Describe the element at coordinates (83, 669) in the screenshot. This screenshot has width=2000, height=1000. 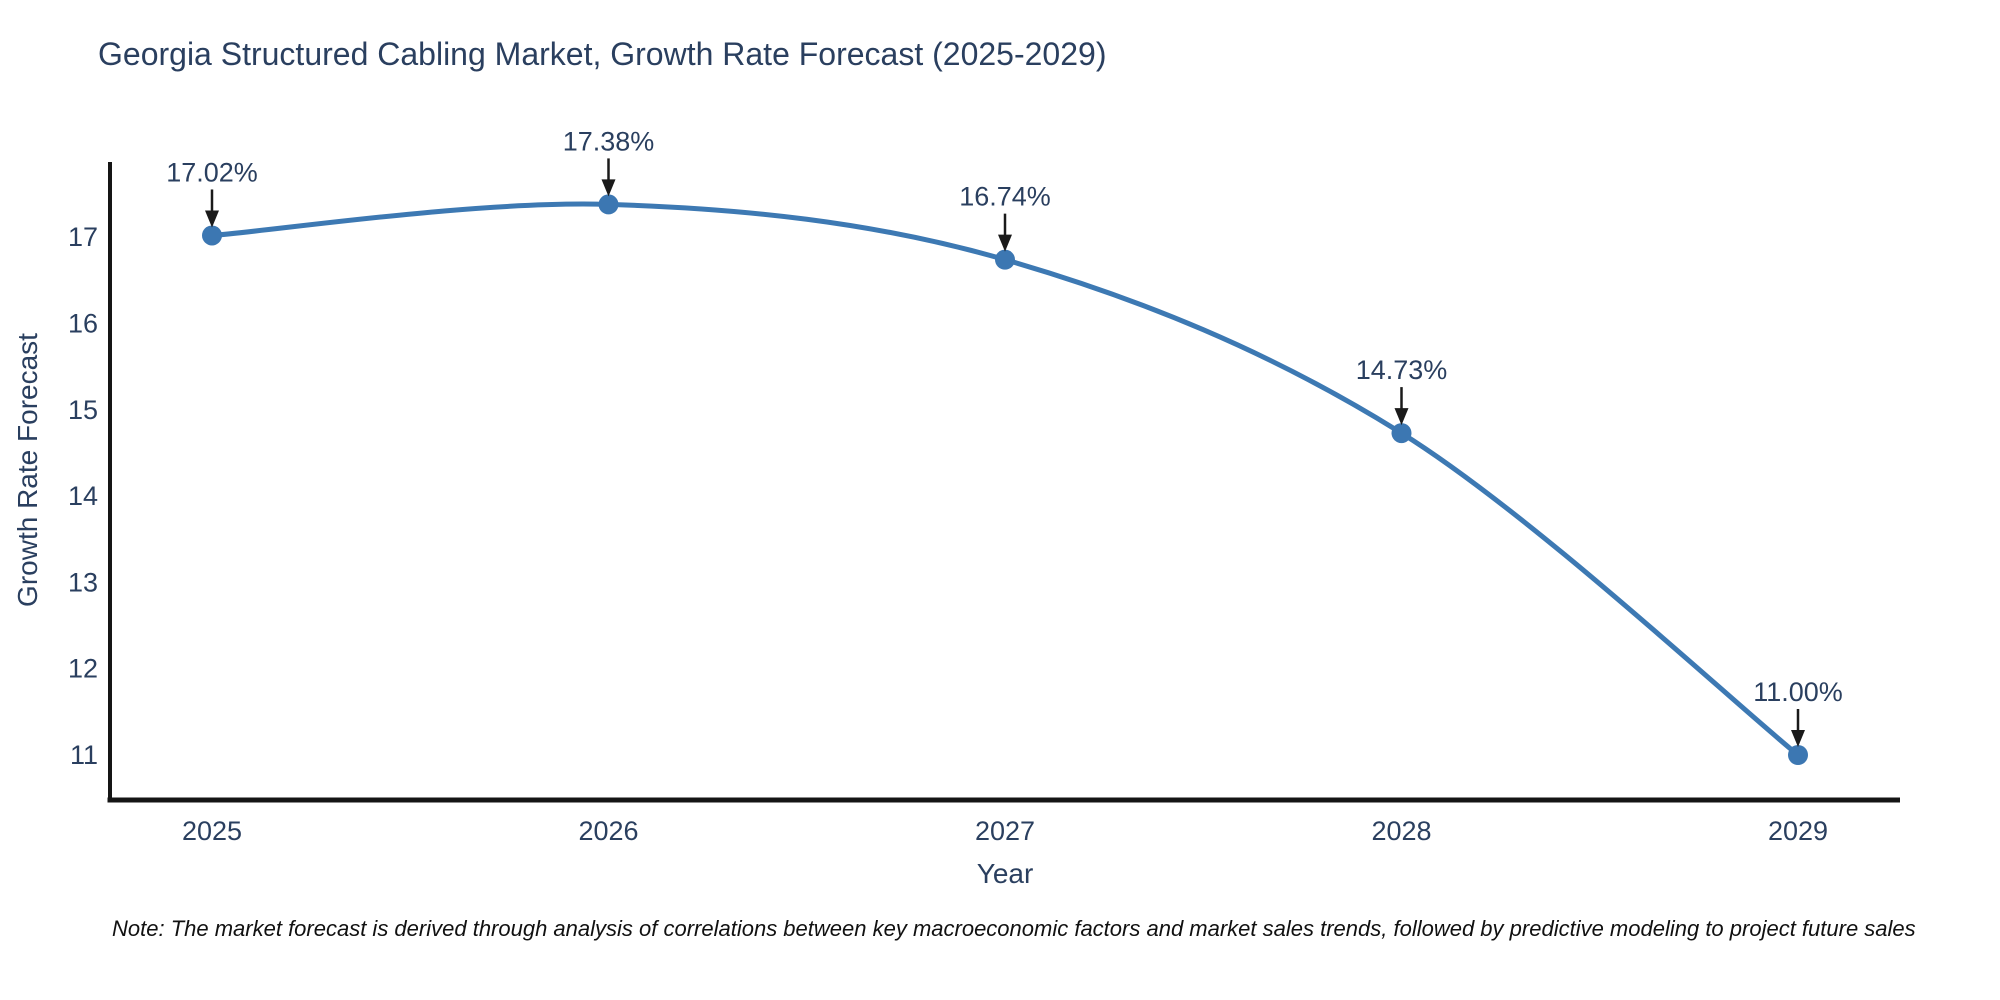
I see `y-tick-label: 12` at that location.